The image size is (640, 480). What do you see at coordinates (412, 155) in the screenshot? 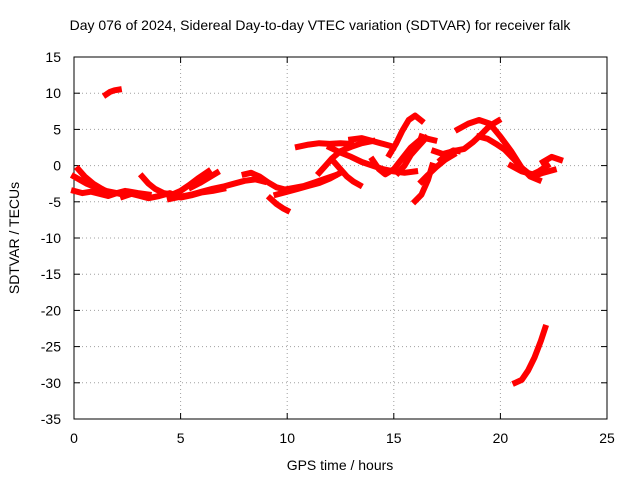
I see `series-line-f3` at bounding box center [412, 155].